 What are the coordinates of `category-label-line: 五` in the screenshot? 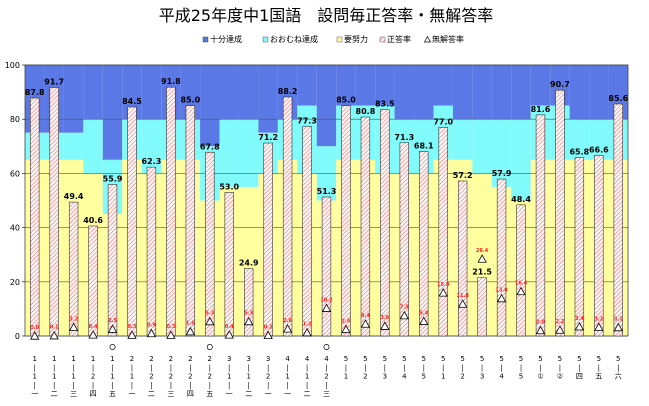 It's located at (209, 394).